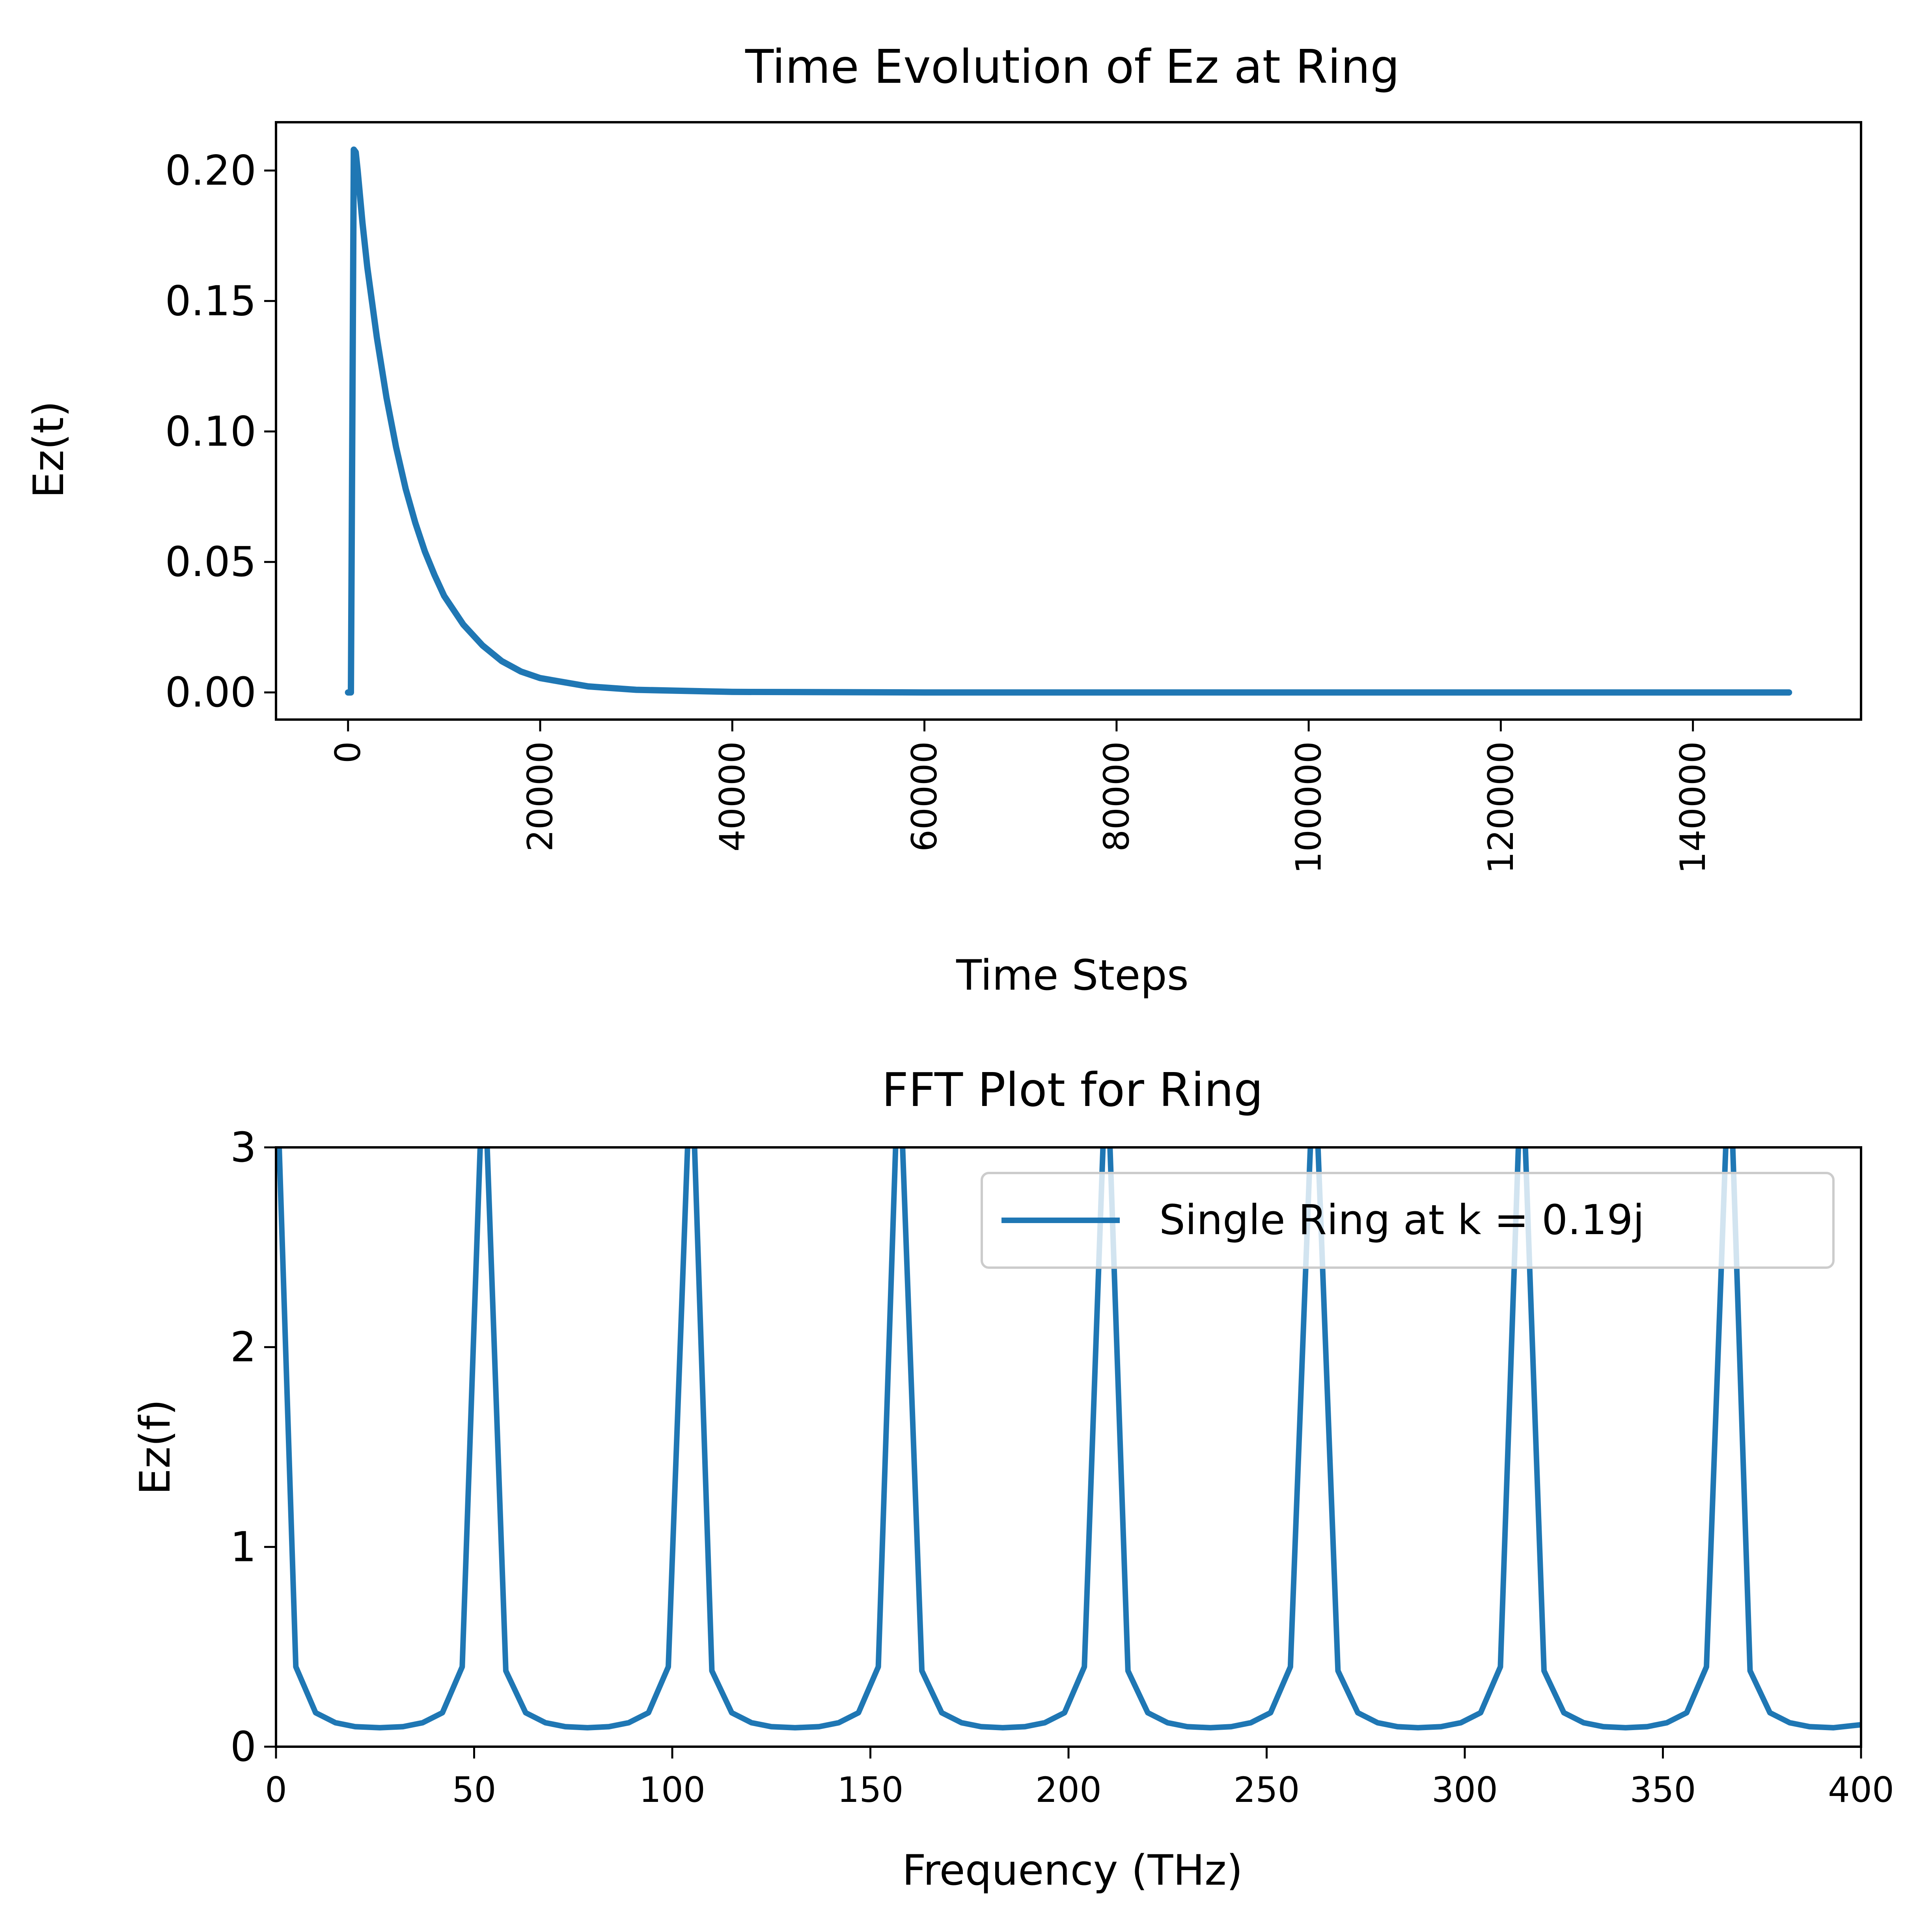 Image resolution: width=1932 pixels, height=1932 pixels. What do you see at coordinates (210, 692) in the screenshot?
I see `y-tick-label: 0.00` at bounding box center [210, 692].